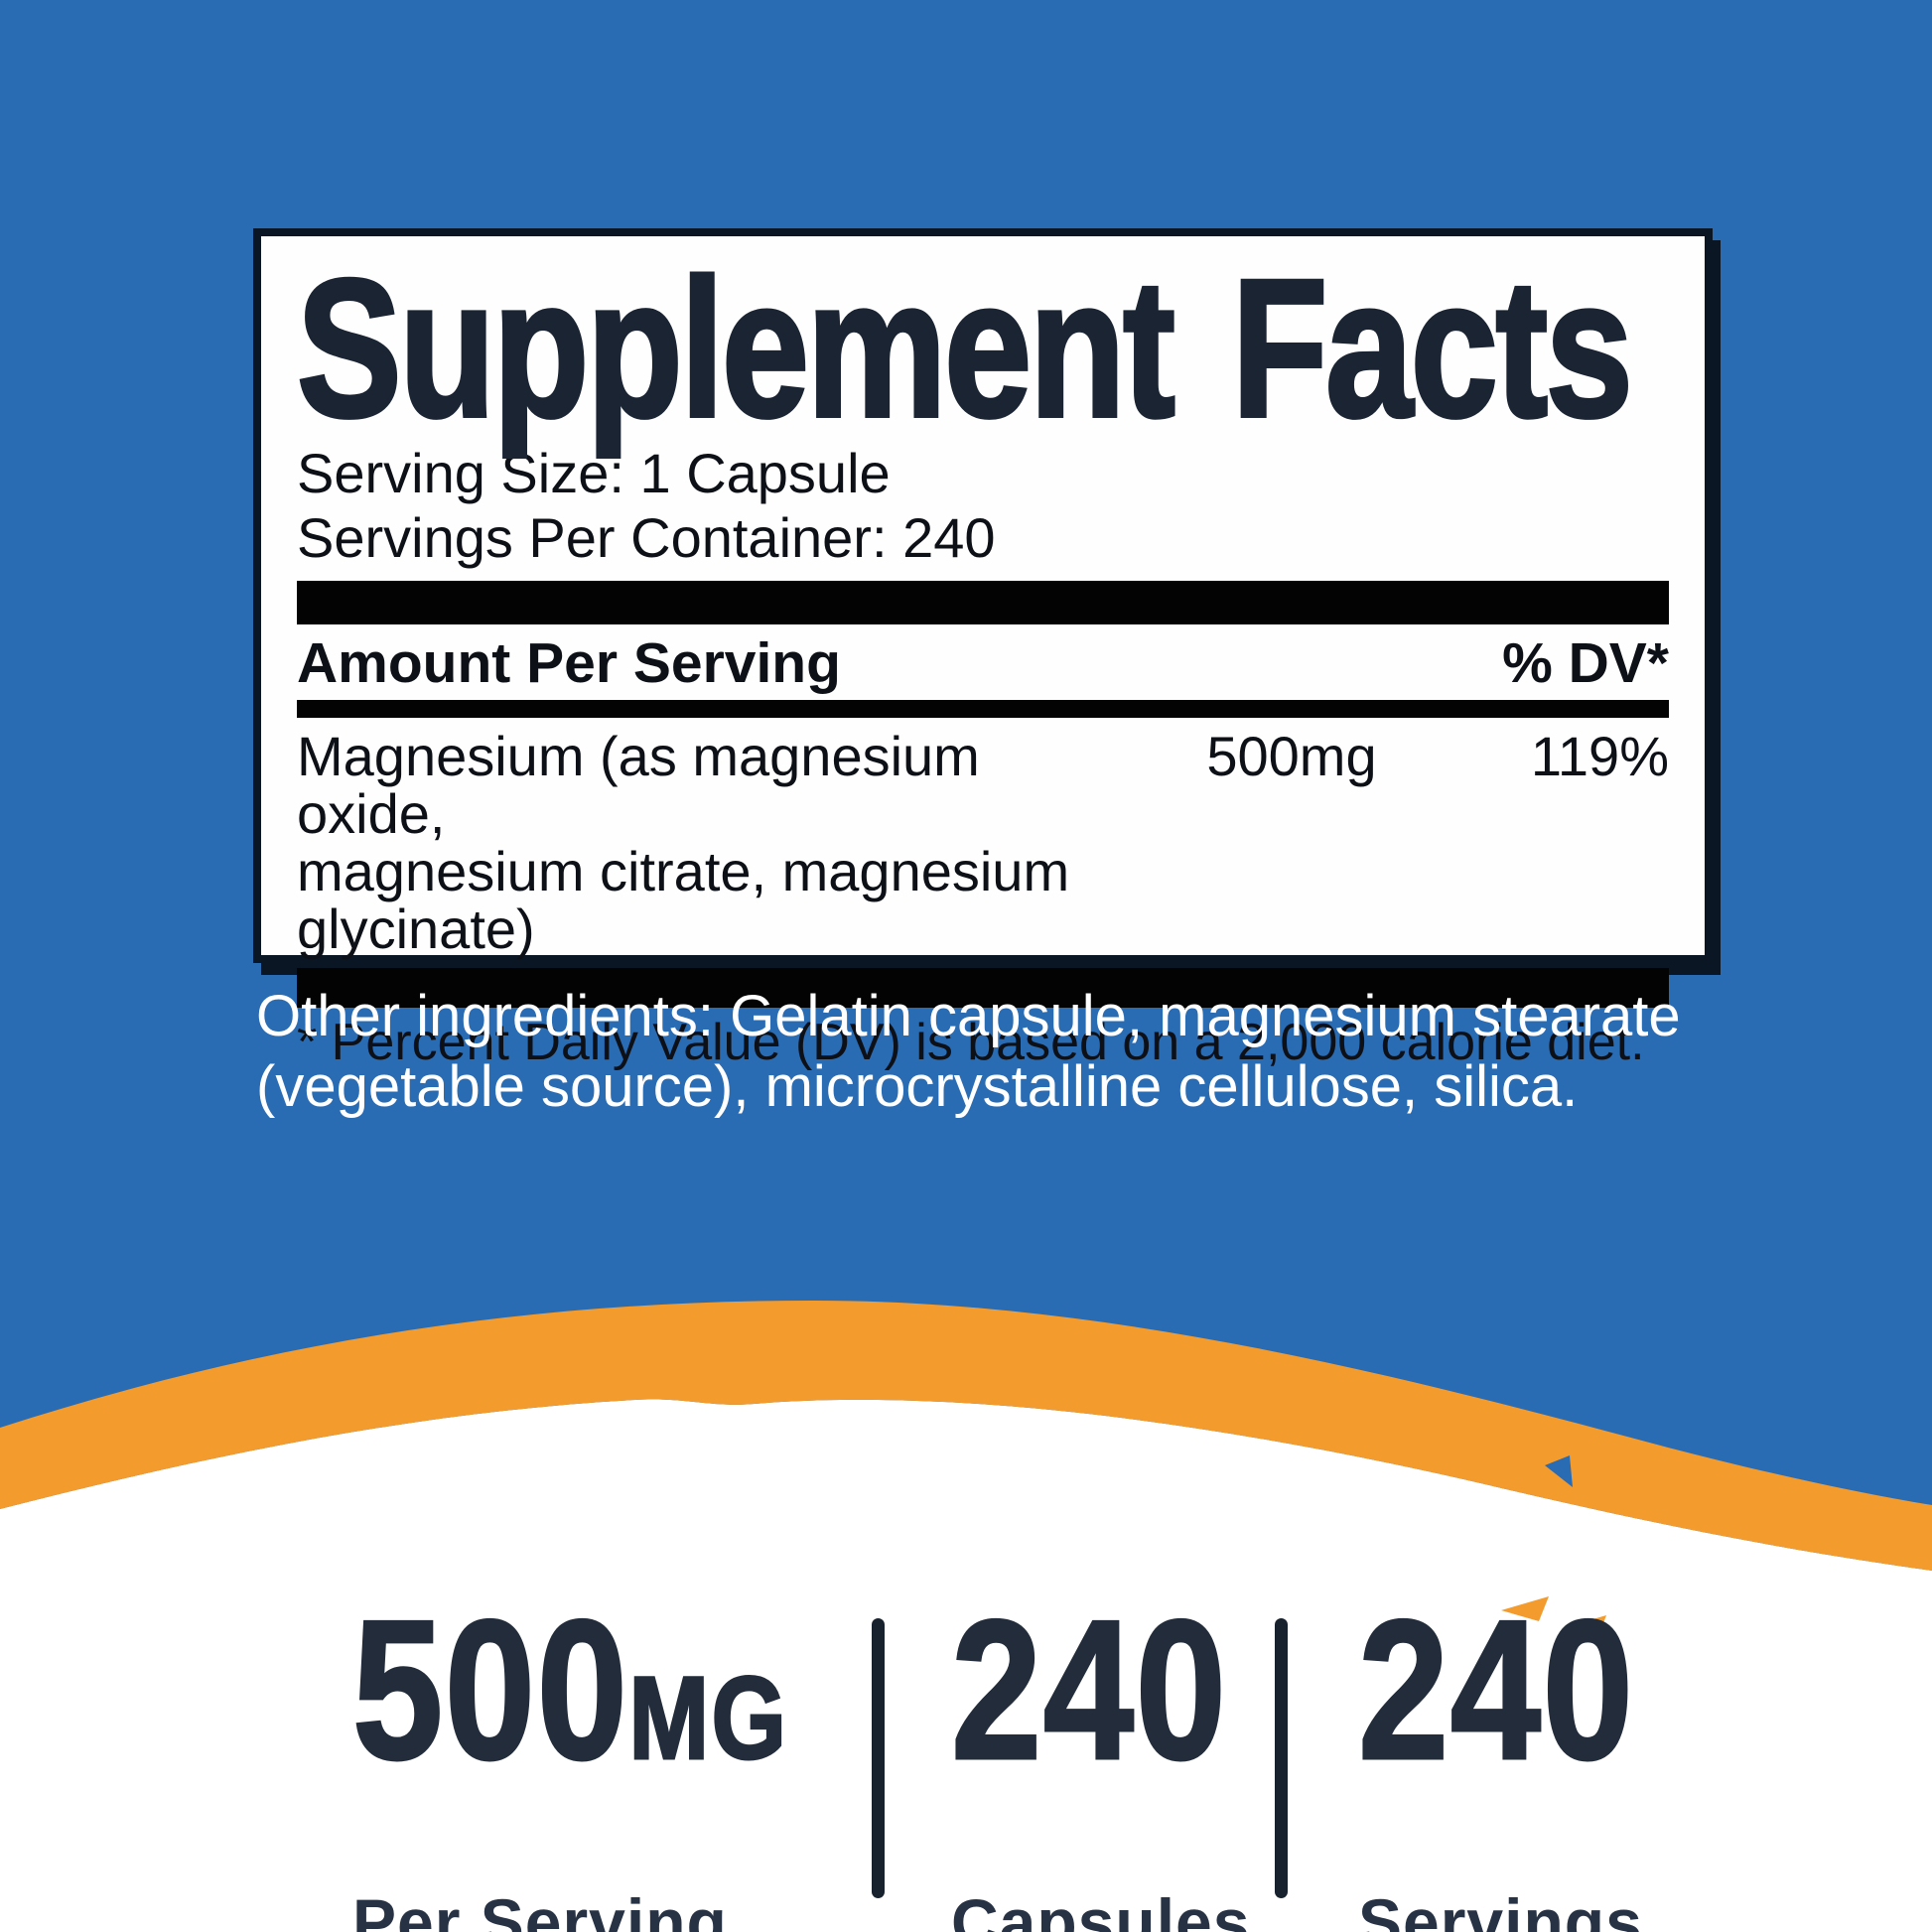 The width and height of the screenshot is (1932, 1932). I want to click on stat-label: Per Serving, so click(540, 1908).